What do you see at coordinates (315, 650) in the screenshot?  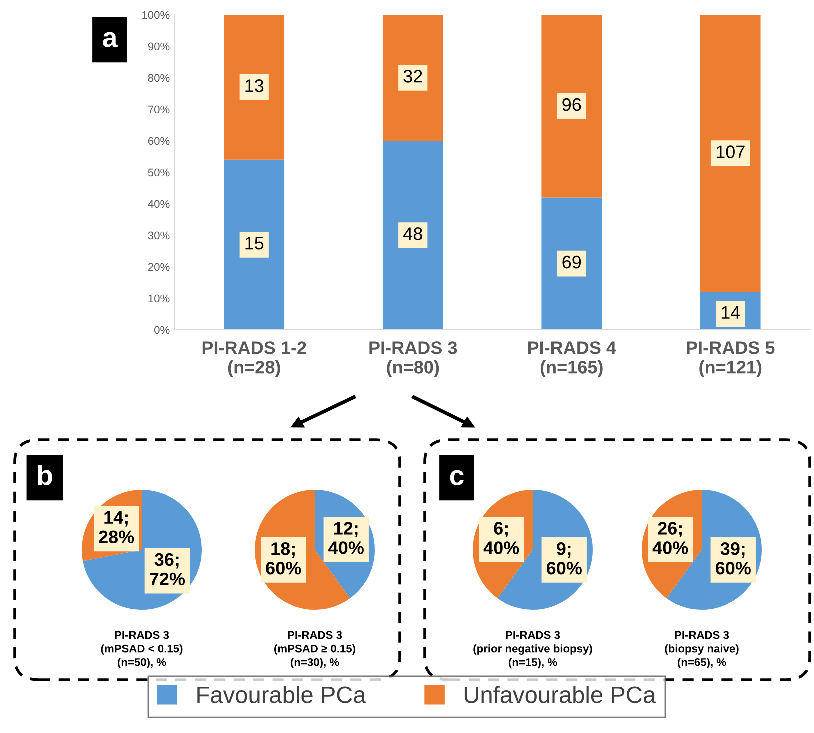 I see `text: PI-RADS 3 (mPSAD ≥ 0.15) (n=30), %` at bounding box center [315, 650].